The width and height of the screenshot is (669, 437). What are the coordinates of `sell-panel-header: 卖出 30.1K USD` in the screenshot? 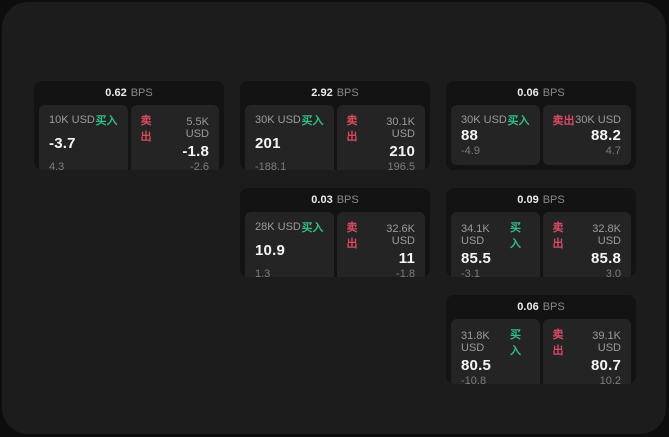 It's located at (381, 128).